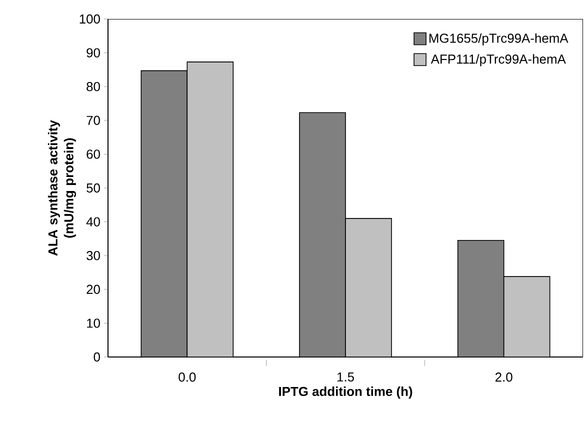 The height and width of the screenshot is (426, 587). What do you see at coordinates (498, 60) in the screenshot?
I see `legend-label: AFP111/pTrc99A-hemA` at bounding box center [498, 60].